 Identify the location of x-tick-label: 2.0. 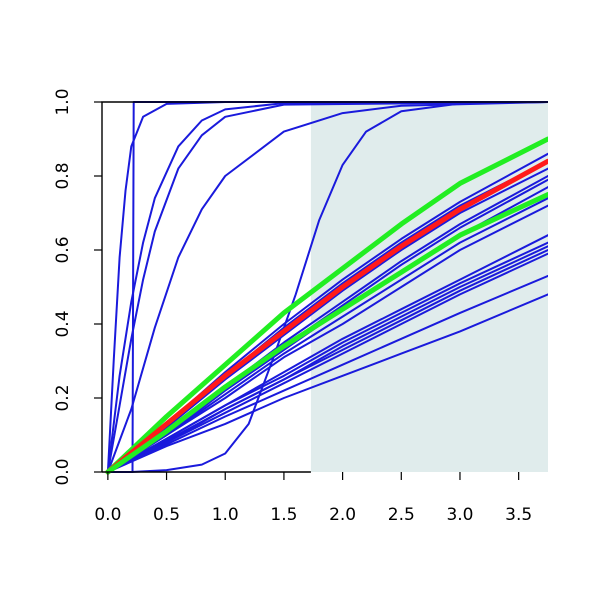
(342, 515).